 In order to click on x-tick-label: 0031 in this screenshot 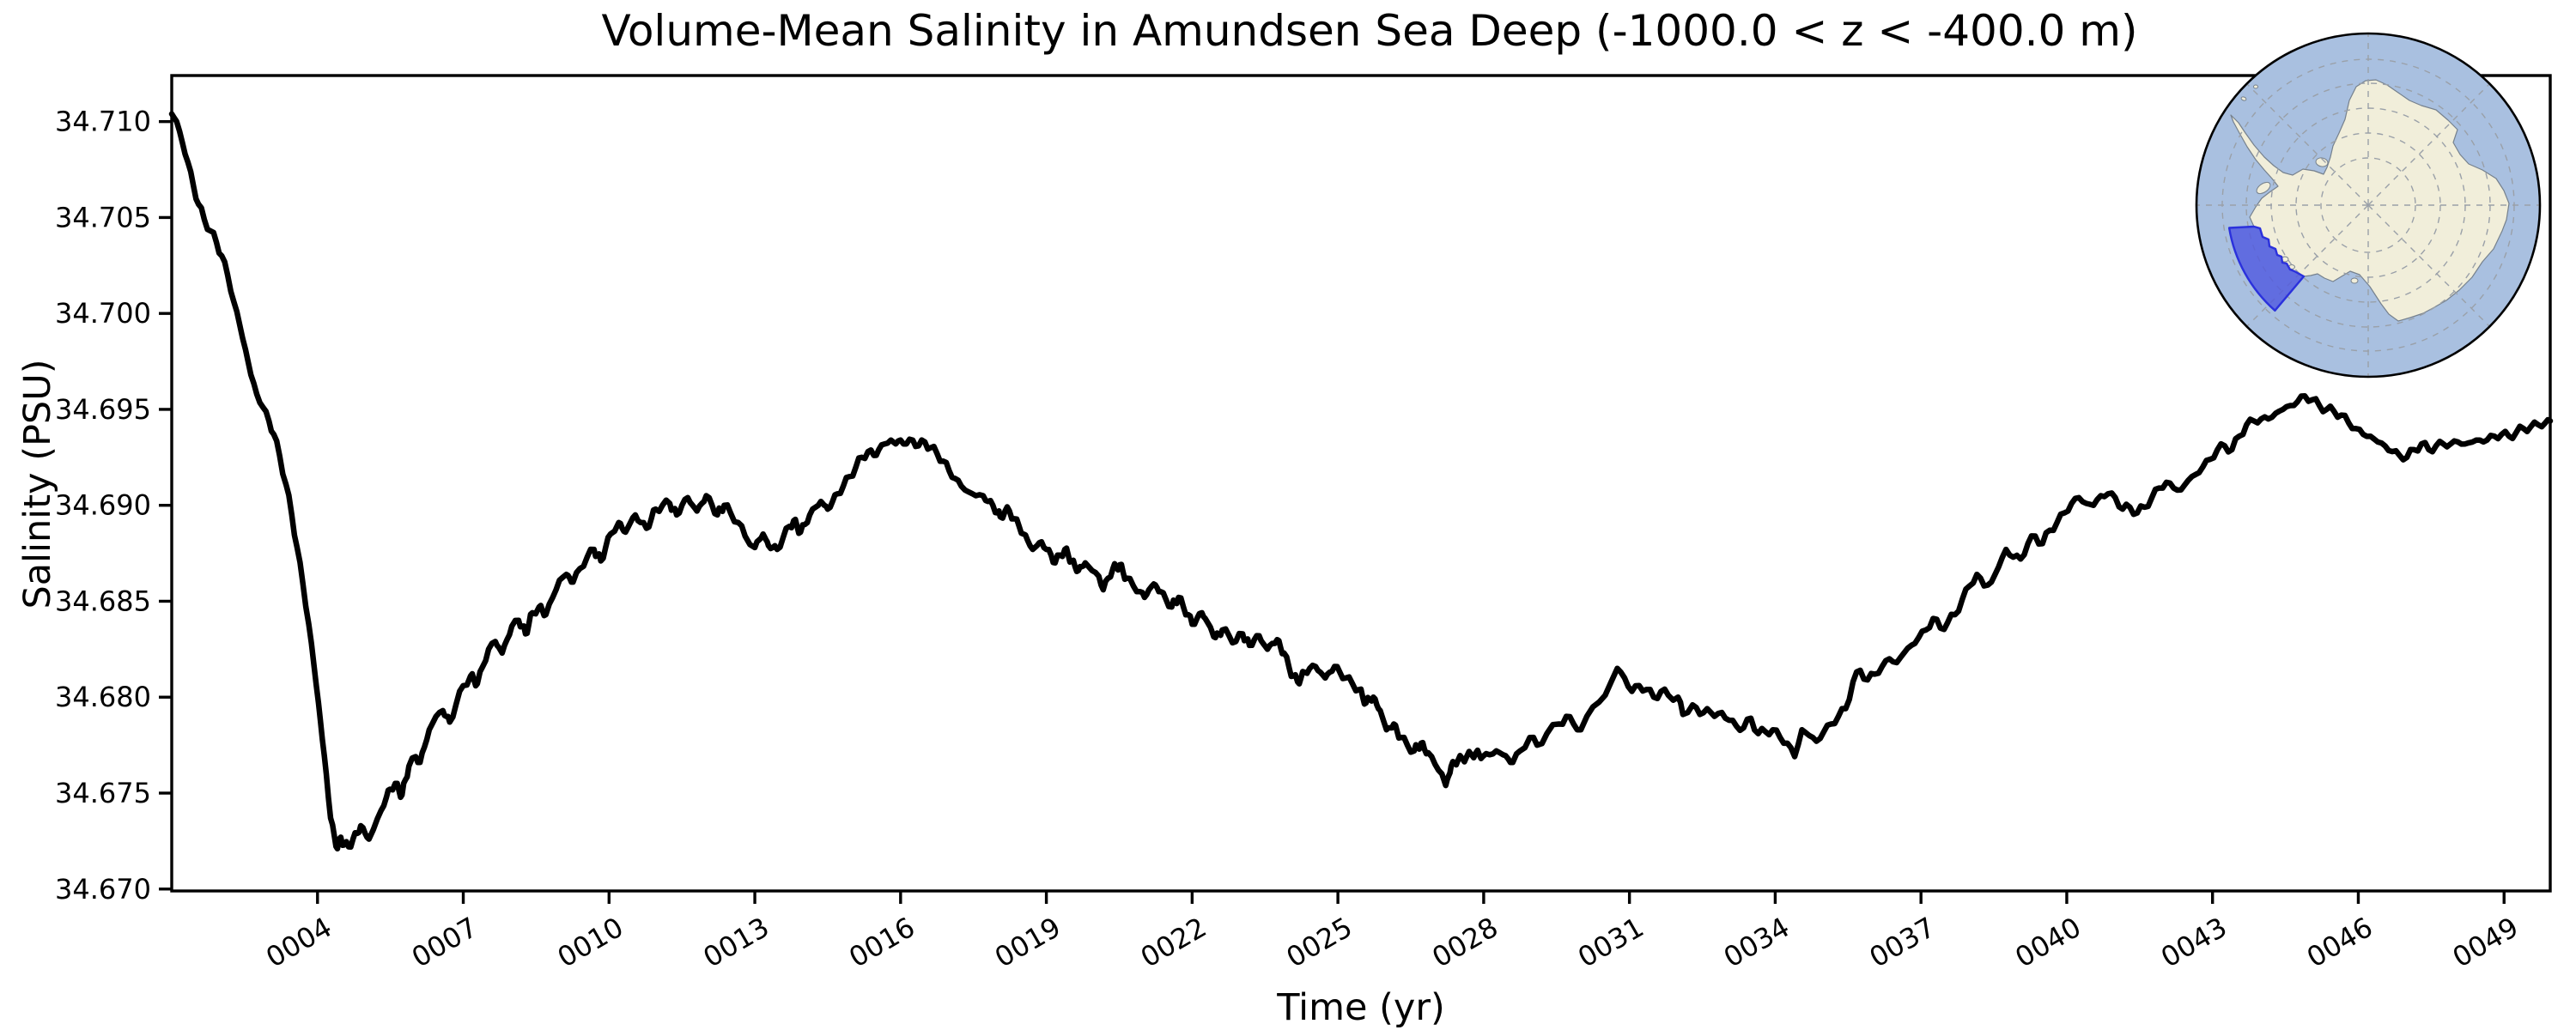, I will do `click(1610, 942)`.